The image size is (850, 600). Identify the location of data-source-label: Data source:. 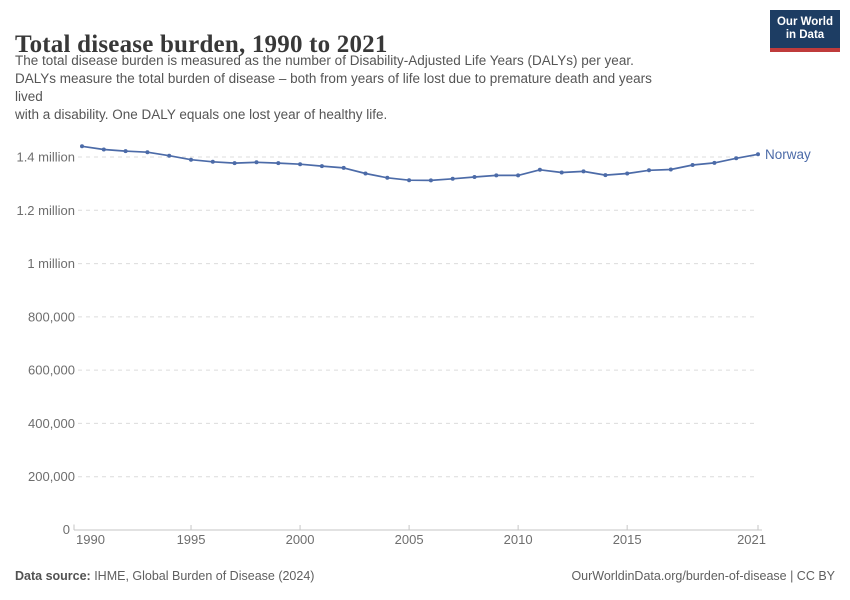
(53, 576).